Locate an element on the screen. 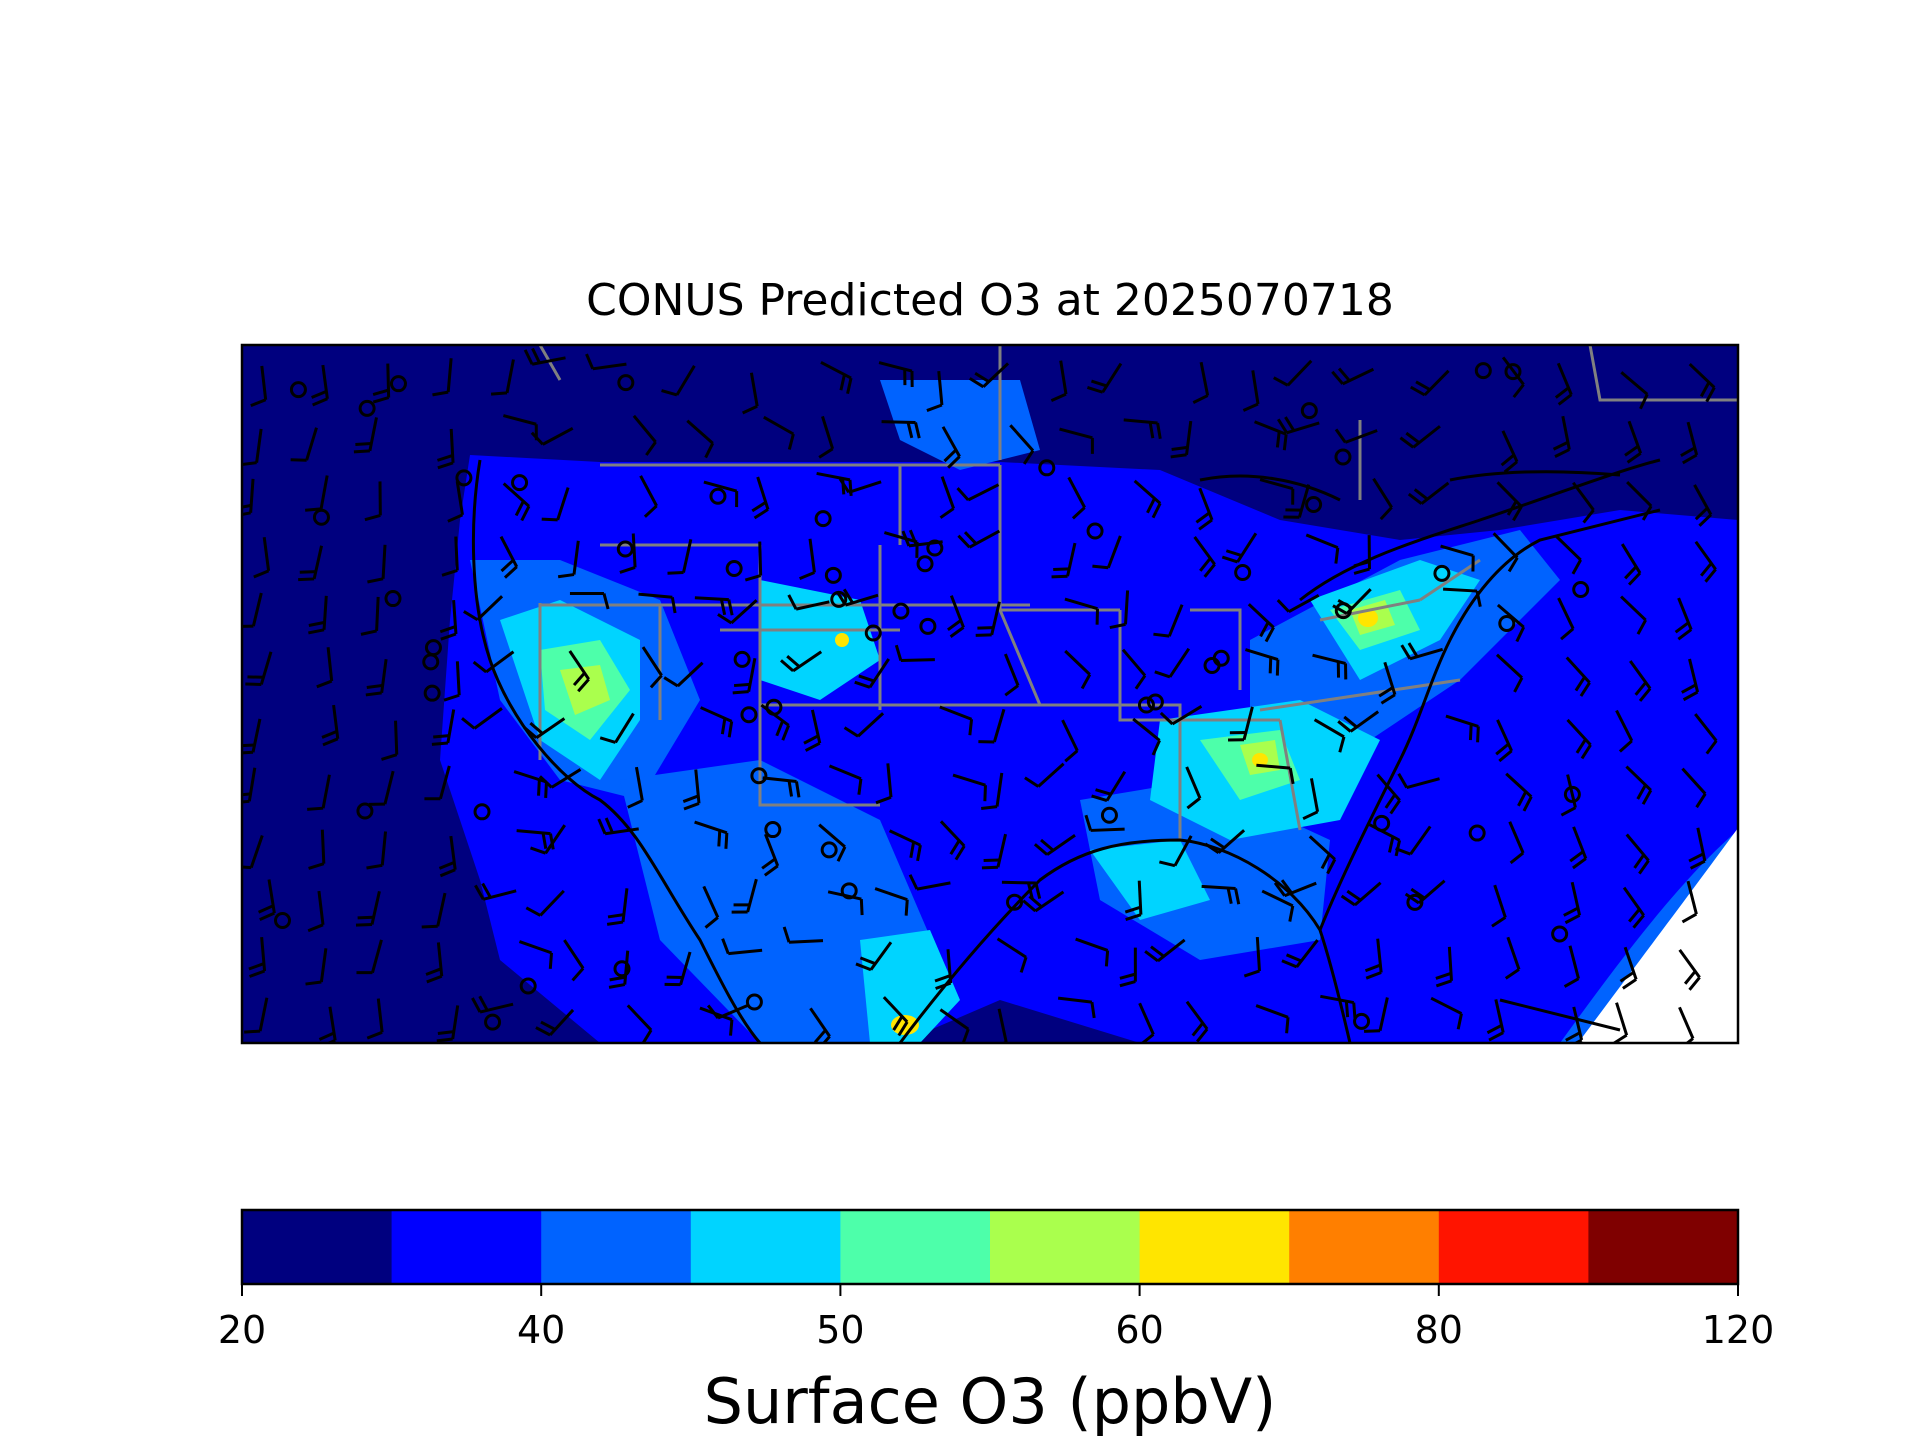  gulf-coast-elevated is located at coordinates (1150, 880).